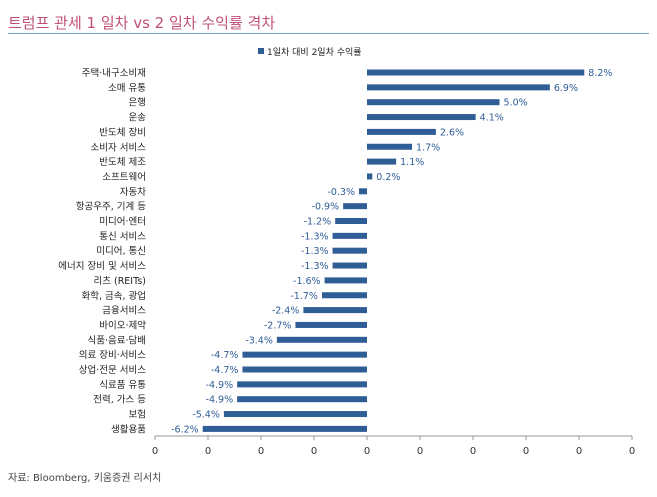 The width and height of the screenshot is (657, 497). What do you see at coordinates (119, 147) in the screenshot?
I see `category-label: 소비자 서비스` at bounding box center [119, 147].